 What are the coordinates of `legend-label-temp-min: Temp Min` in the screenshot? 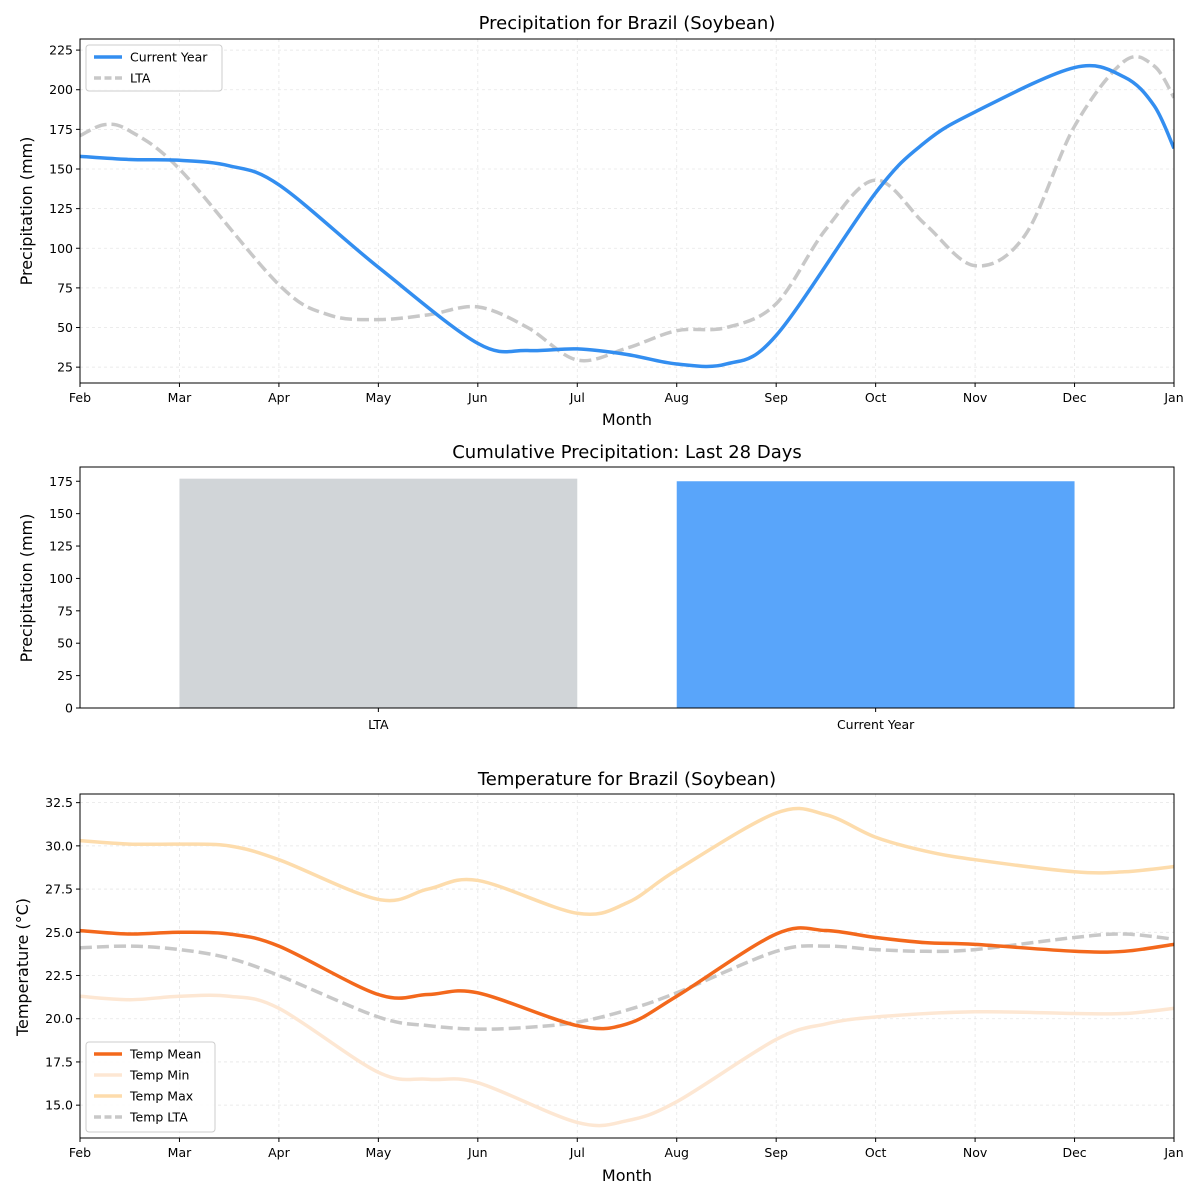 It's located at (159, 1075).